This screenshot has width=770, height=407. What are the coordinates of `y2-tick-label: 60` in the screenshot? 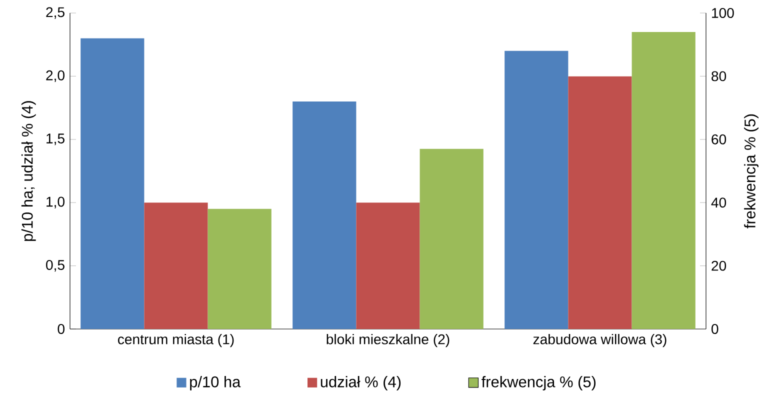 It's located at (719, 139).